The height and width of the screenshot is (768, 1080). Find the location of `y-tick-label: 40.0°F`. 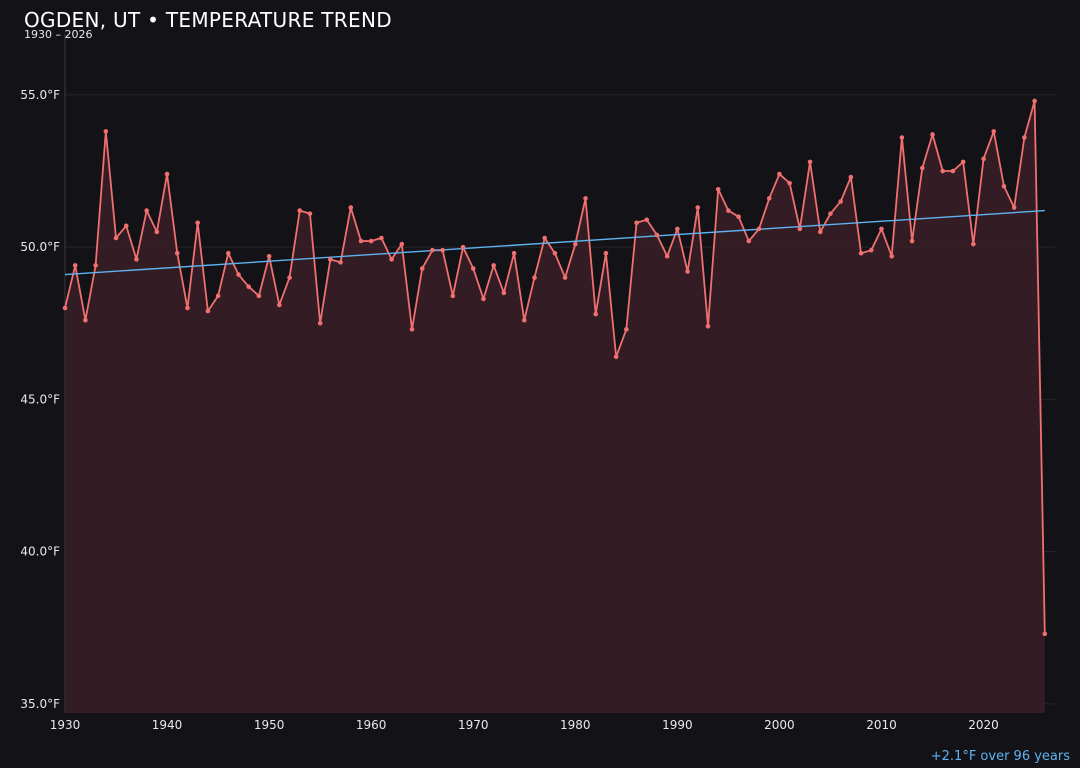

y-tick-label: 40.0°F is located at coordinates (40, 552).